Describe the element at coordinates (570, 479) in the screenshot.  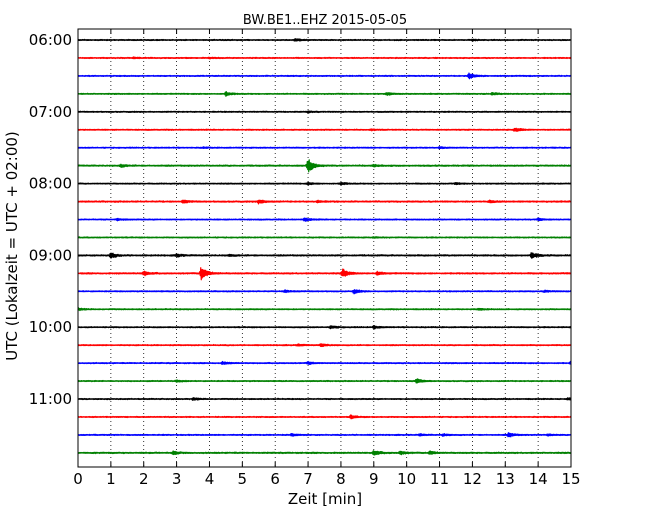
I see `x-tick-label: 15` at that location.